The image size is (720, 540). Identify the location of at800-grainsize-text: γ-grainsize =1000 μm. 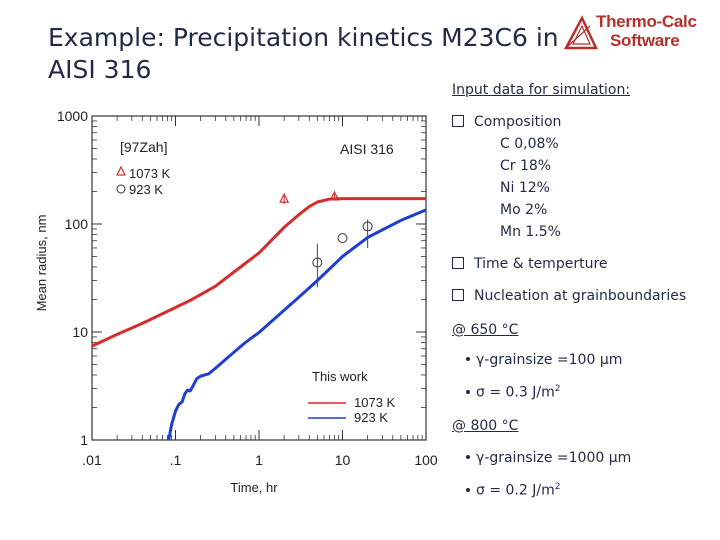
(554, 458).